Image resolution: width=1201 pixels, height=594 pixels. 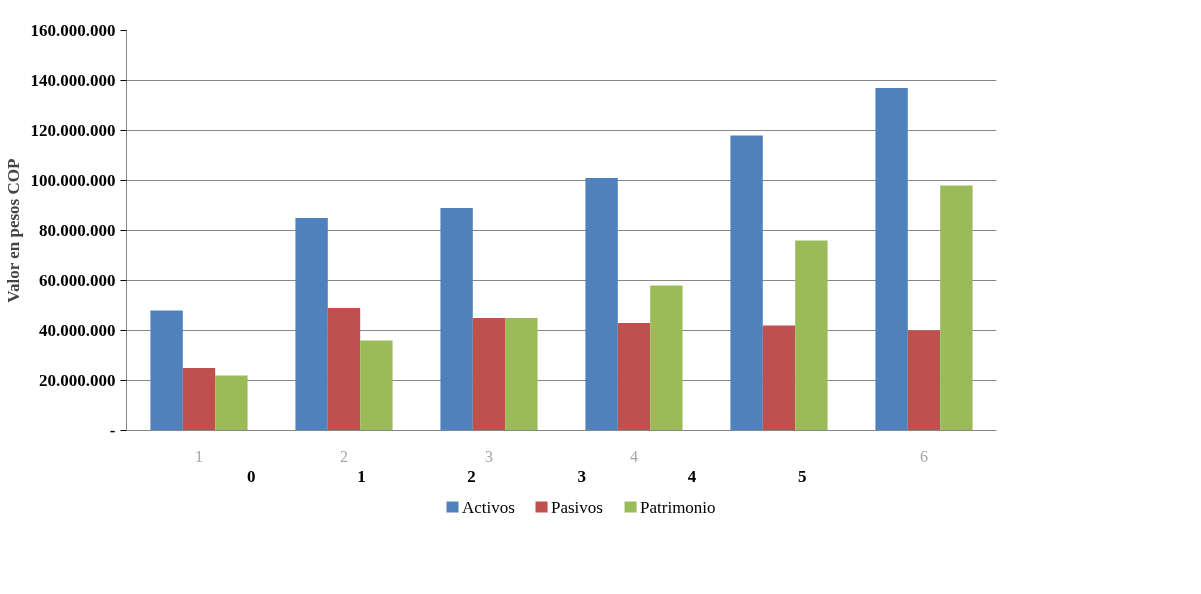 I want to click on y-tick-label: 60.000.000, so click(x=77, y=280).